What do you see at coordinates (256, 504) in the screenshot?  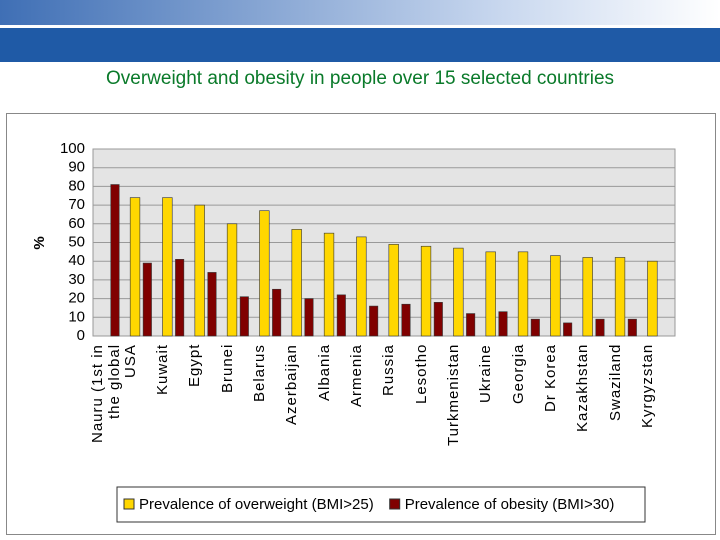 I see `legend-label: Prevalence of overweight (BMI>25)` at bounding box center [256, 504].